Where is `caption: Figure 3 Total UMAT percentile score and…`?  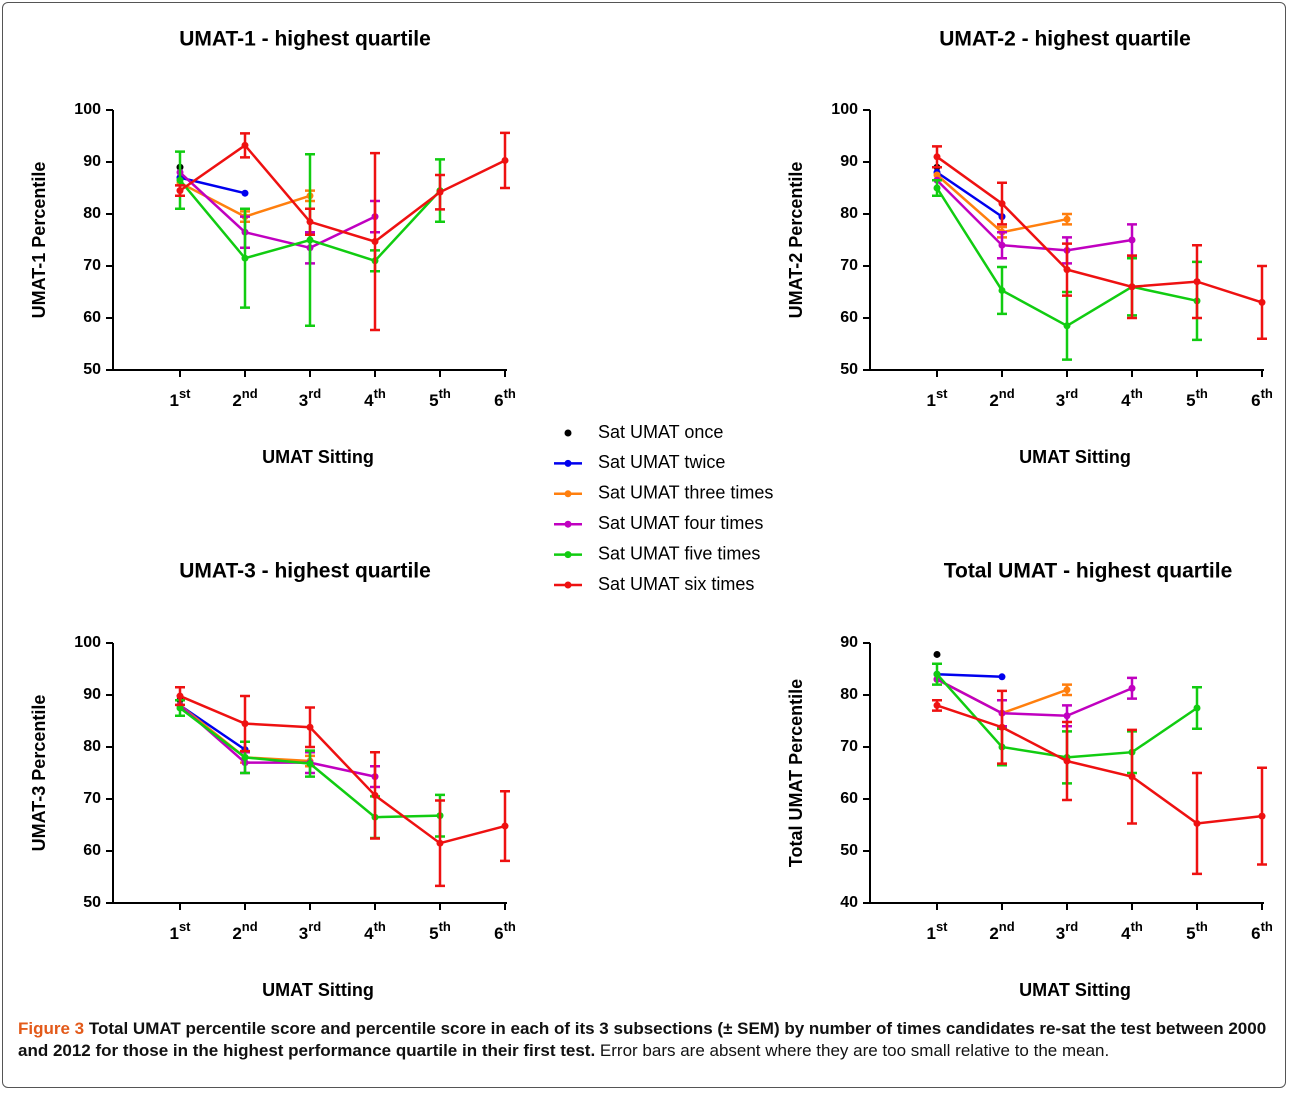 caption: Figure 3 Total UMAT percentile score and… is located at coordinates (646, 1040).